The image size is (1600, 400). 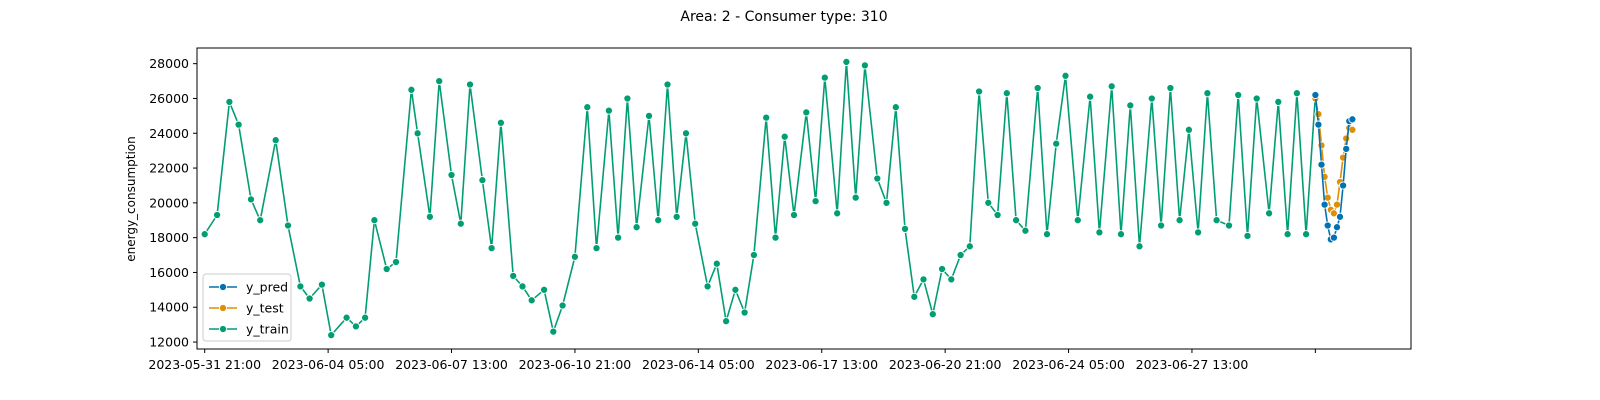 What do you see at coordinates (169, 342) in the screenshot?
I see `y-tick-label: 12000` at bounding box center [169, 342].